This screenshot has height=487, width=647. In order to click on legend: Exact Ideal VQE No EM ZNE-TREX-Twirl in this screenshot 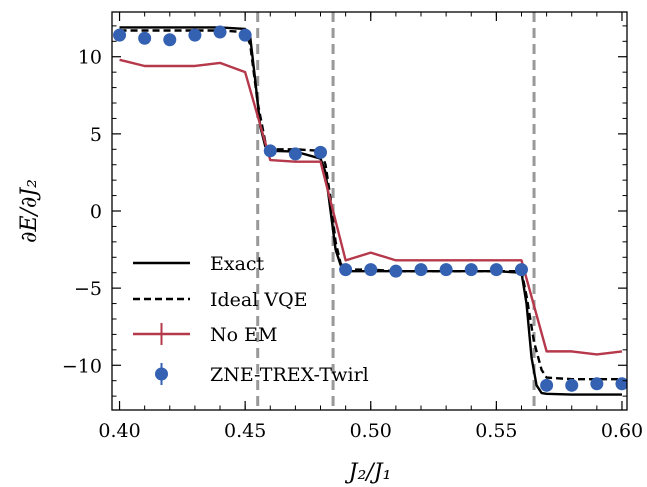, I will do `click(251, 319)`.